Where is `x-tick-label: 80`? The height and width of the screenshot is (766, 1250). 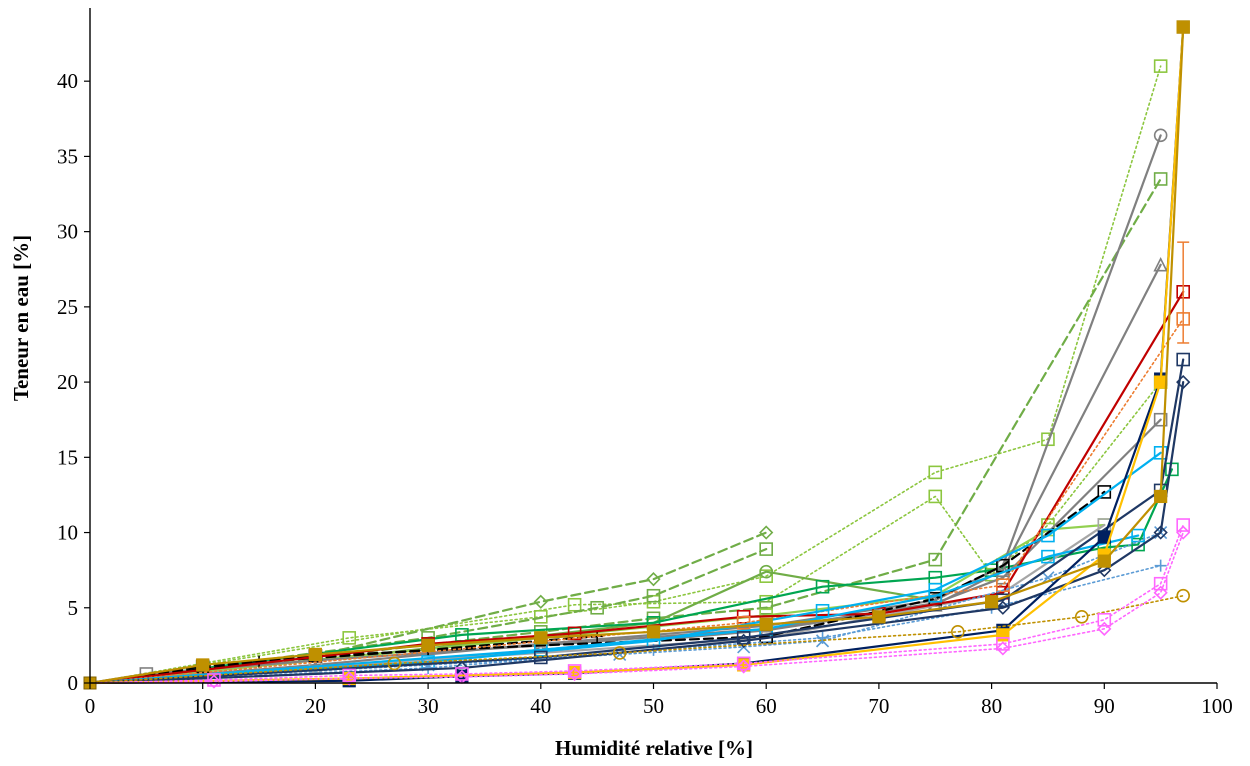
x-tick-label: 80 is located at coordinates (991, 706).